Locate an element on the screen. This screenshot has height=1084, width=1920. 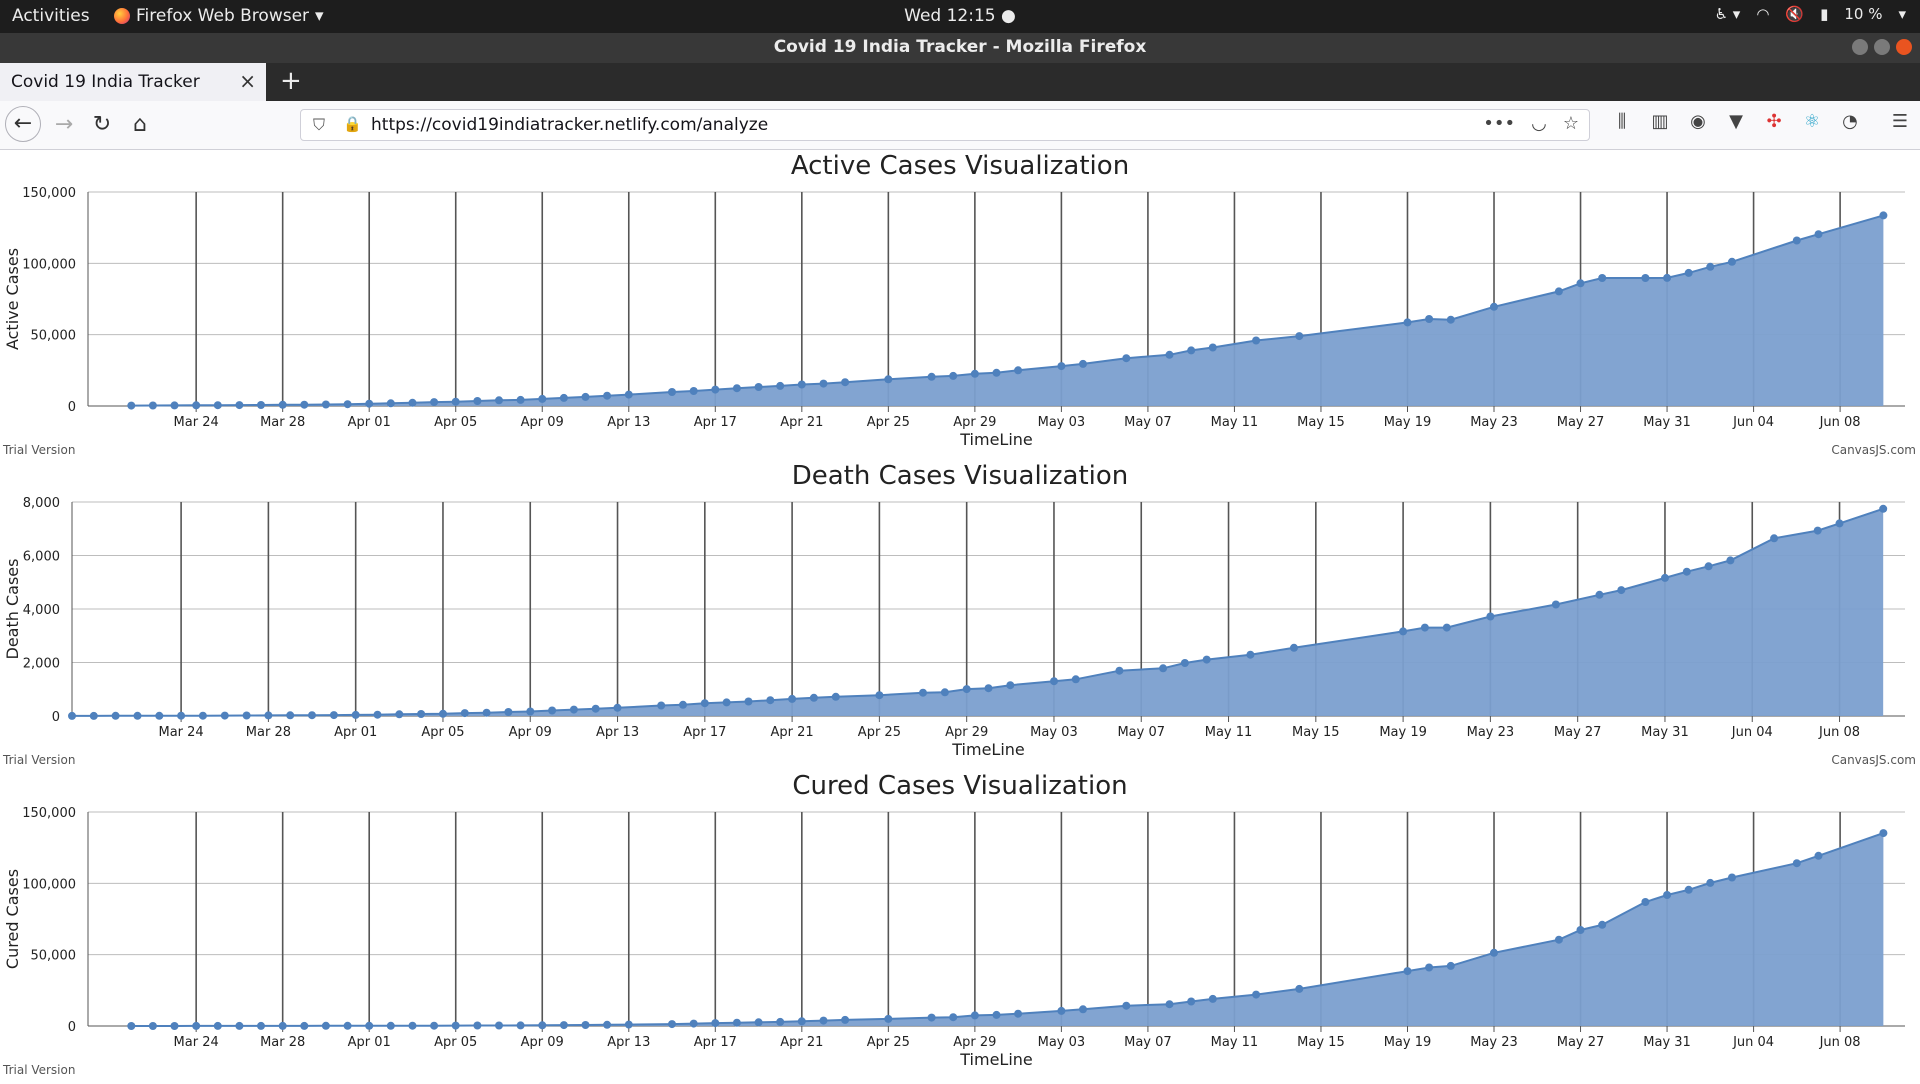
app-menu: Firefox Web Browser ▾ is located at coordinates (219, 16).